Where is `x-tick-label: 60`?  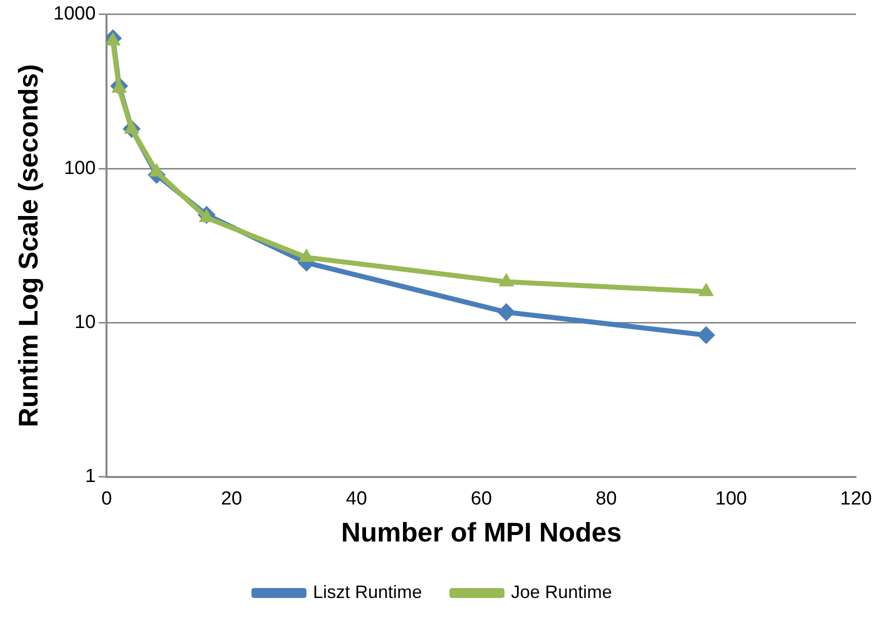
x-tick-label: 60 is located at coordinates (481, 499).